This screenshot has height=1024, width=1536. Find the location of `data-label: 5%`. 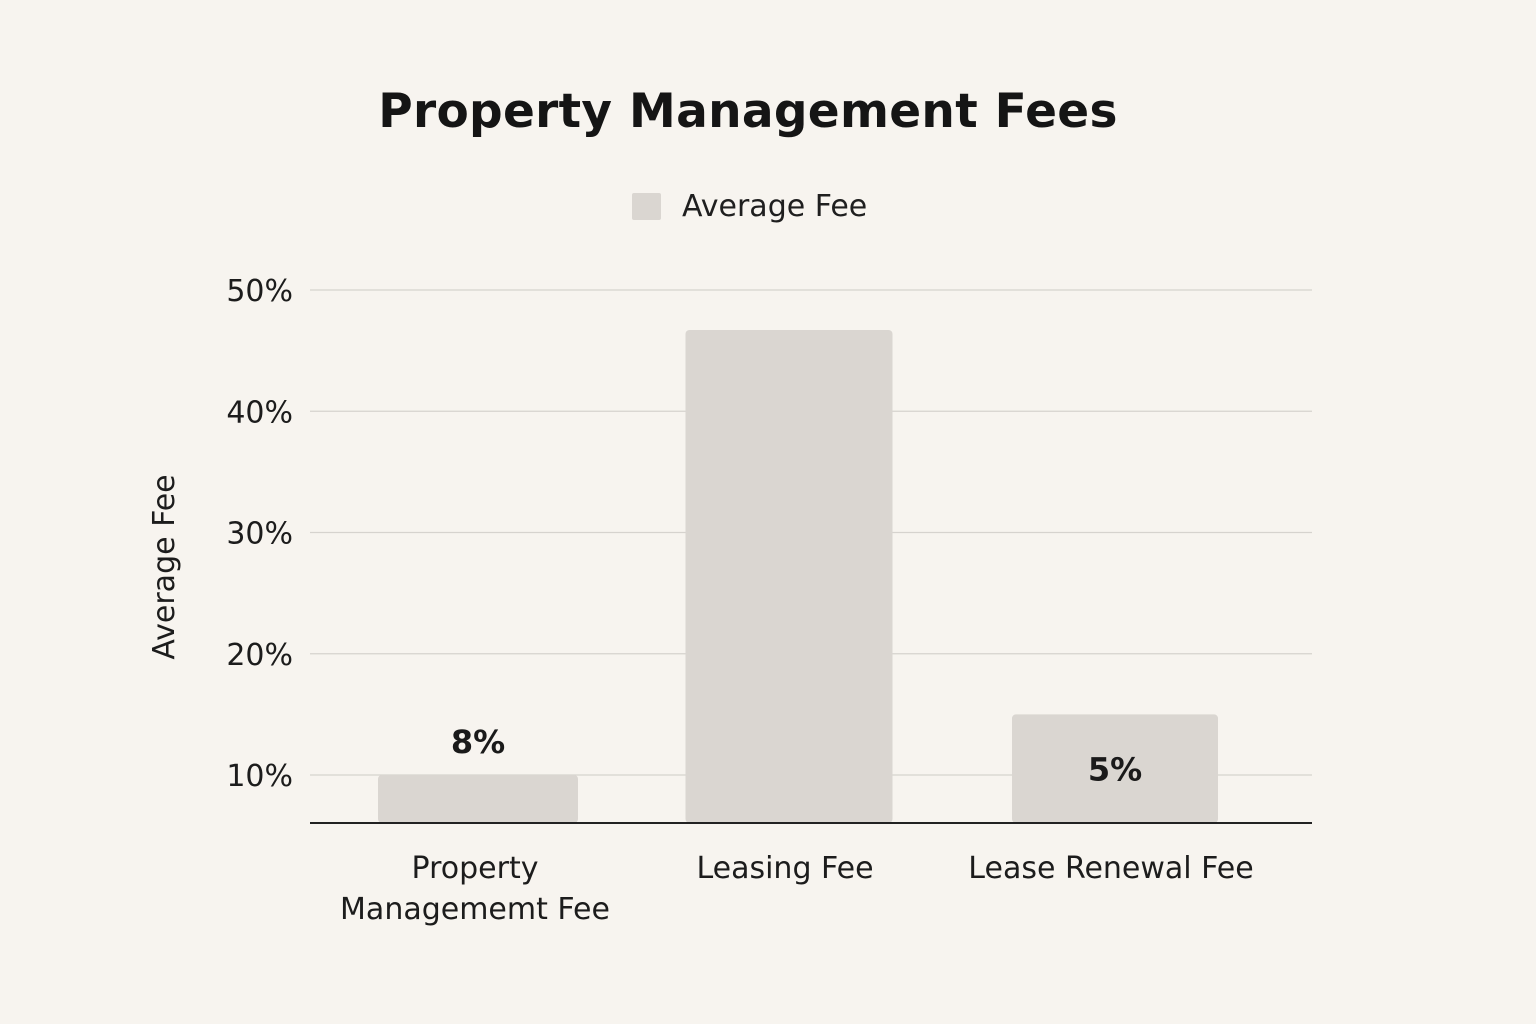

data-label: 5% is located at coordinates (1115, 769).